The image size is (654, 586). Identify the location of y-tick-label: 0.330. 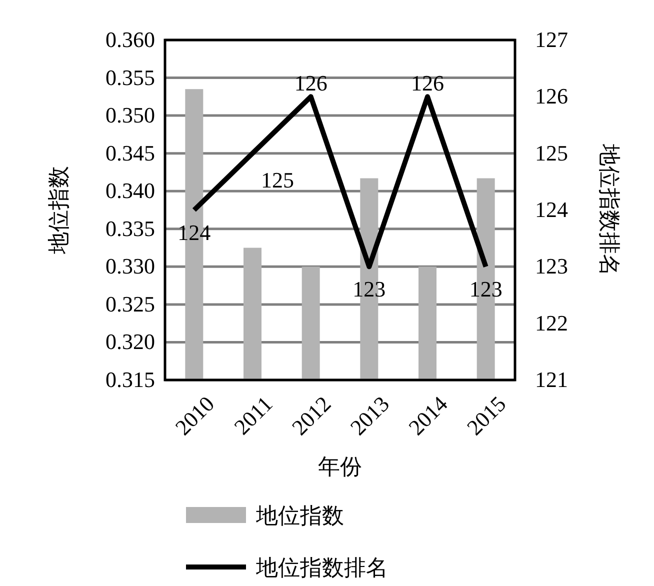
(130, 266).